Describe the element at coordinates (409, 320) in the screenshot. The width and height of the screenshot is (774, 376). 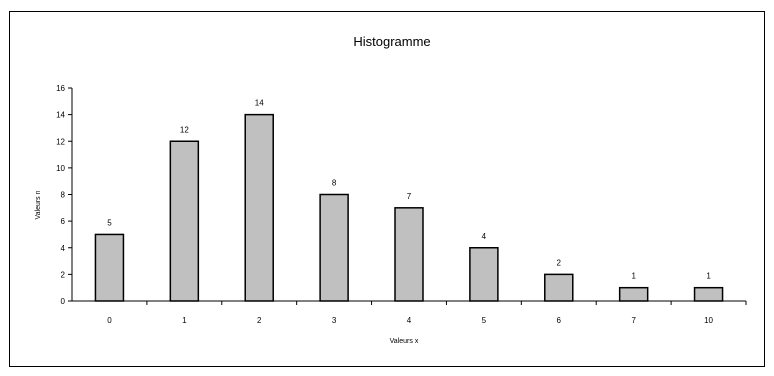
I see `x-tick-label: 4` at that location.